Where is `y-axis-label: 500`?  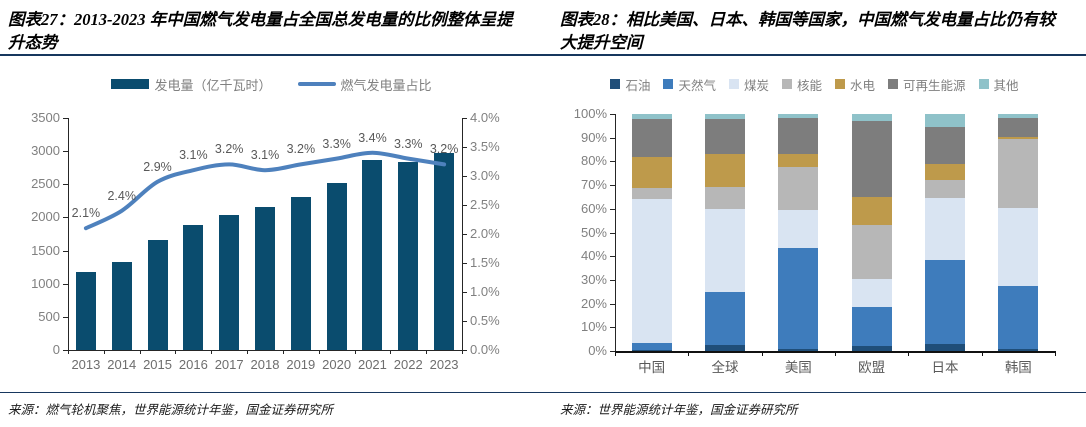
y-axis-label: 500 is located at coordinates (49, 316).